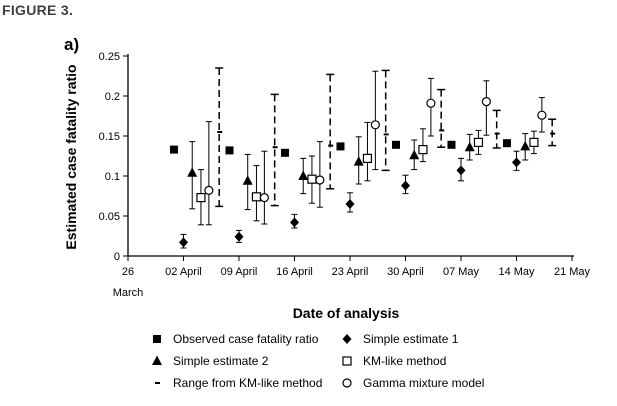 This screenshot has width=617, height=406. Describe the element at coordinates (109, 57) in the screenshot. I see `y-tick-label: 0.25` at that location.